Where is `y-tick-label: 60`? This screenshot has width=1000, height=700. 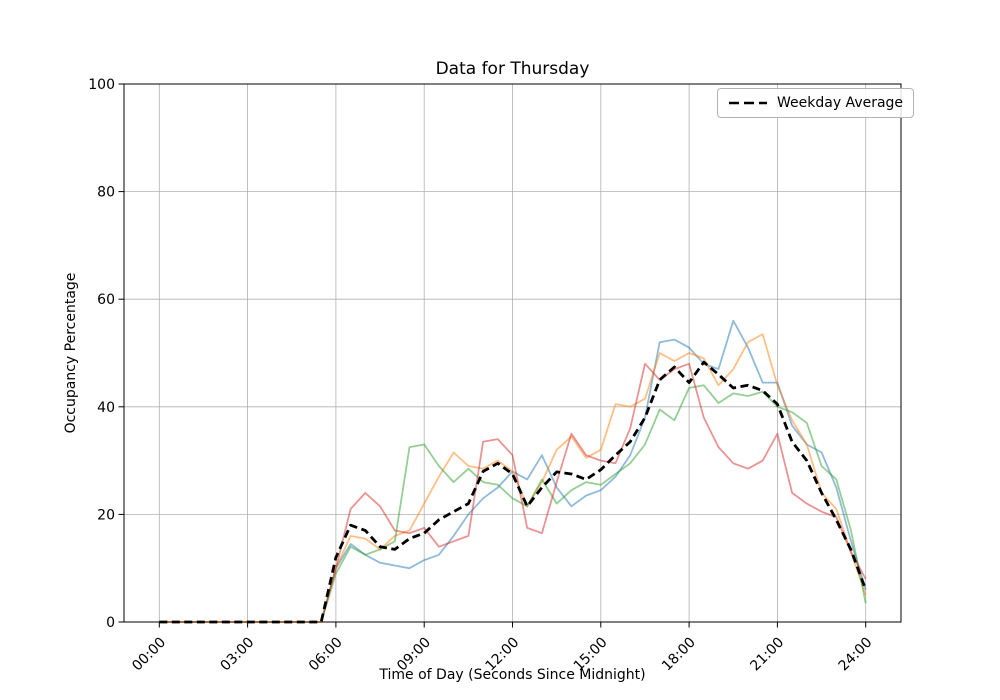 y-tick-label: 60 is located at coordinates (106, 300).